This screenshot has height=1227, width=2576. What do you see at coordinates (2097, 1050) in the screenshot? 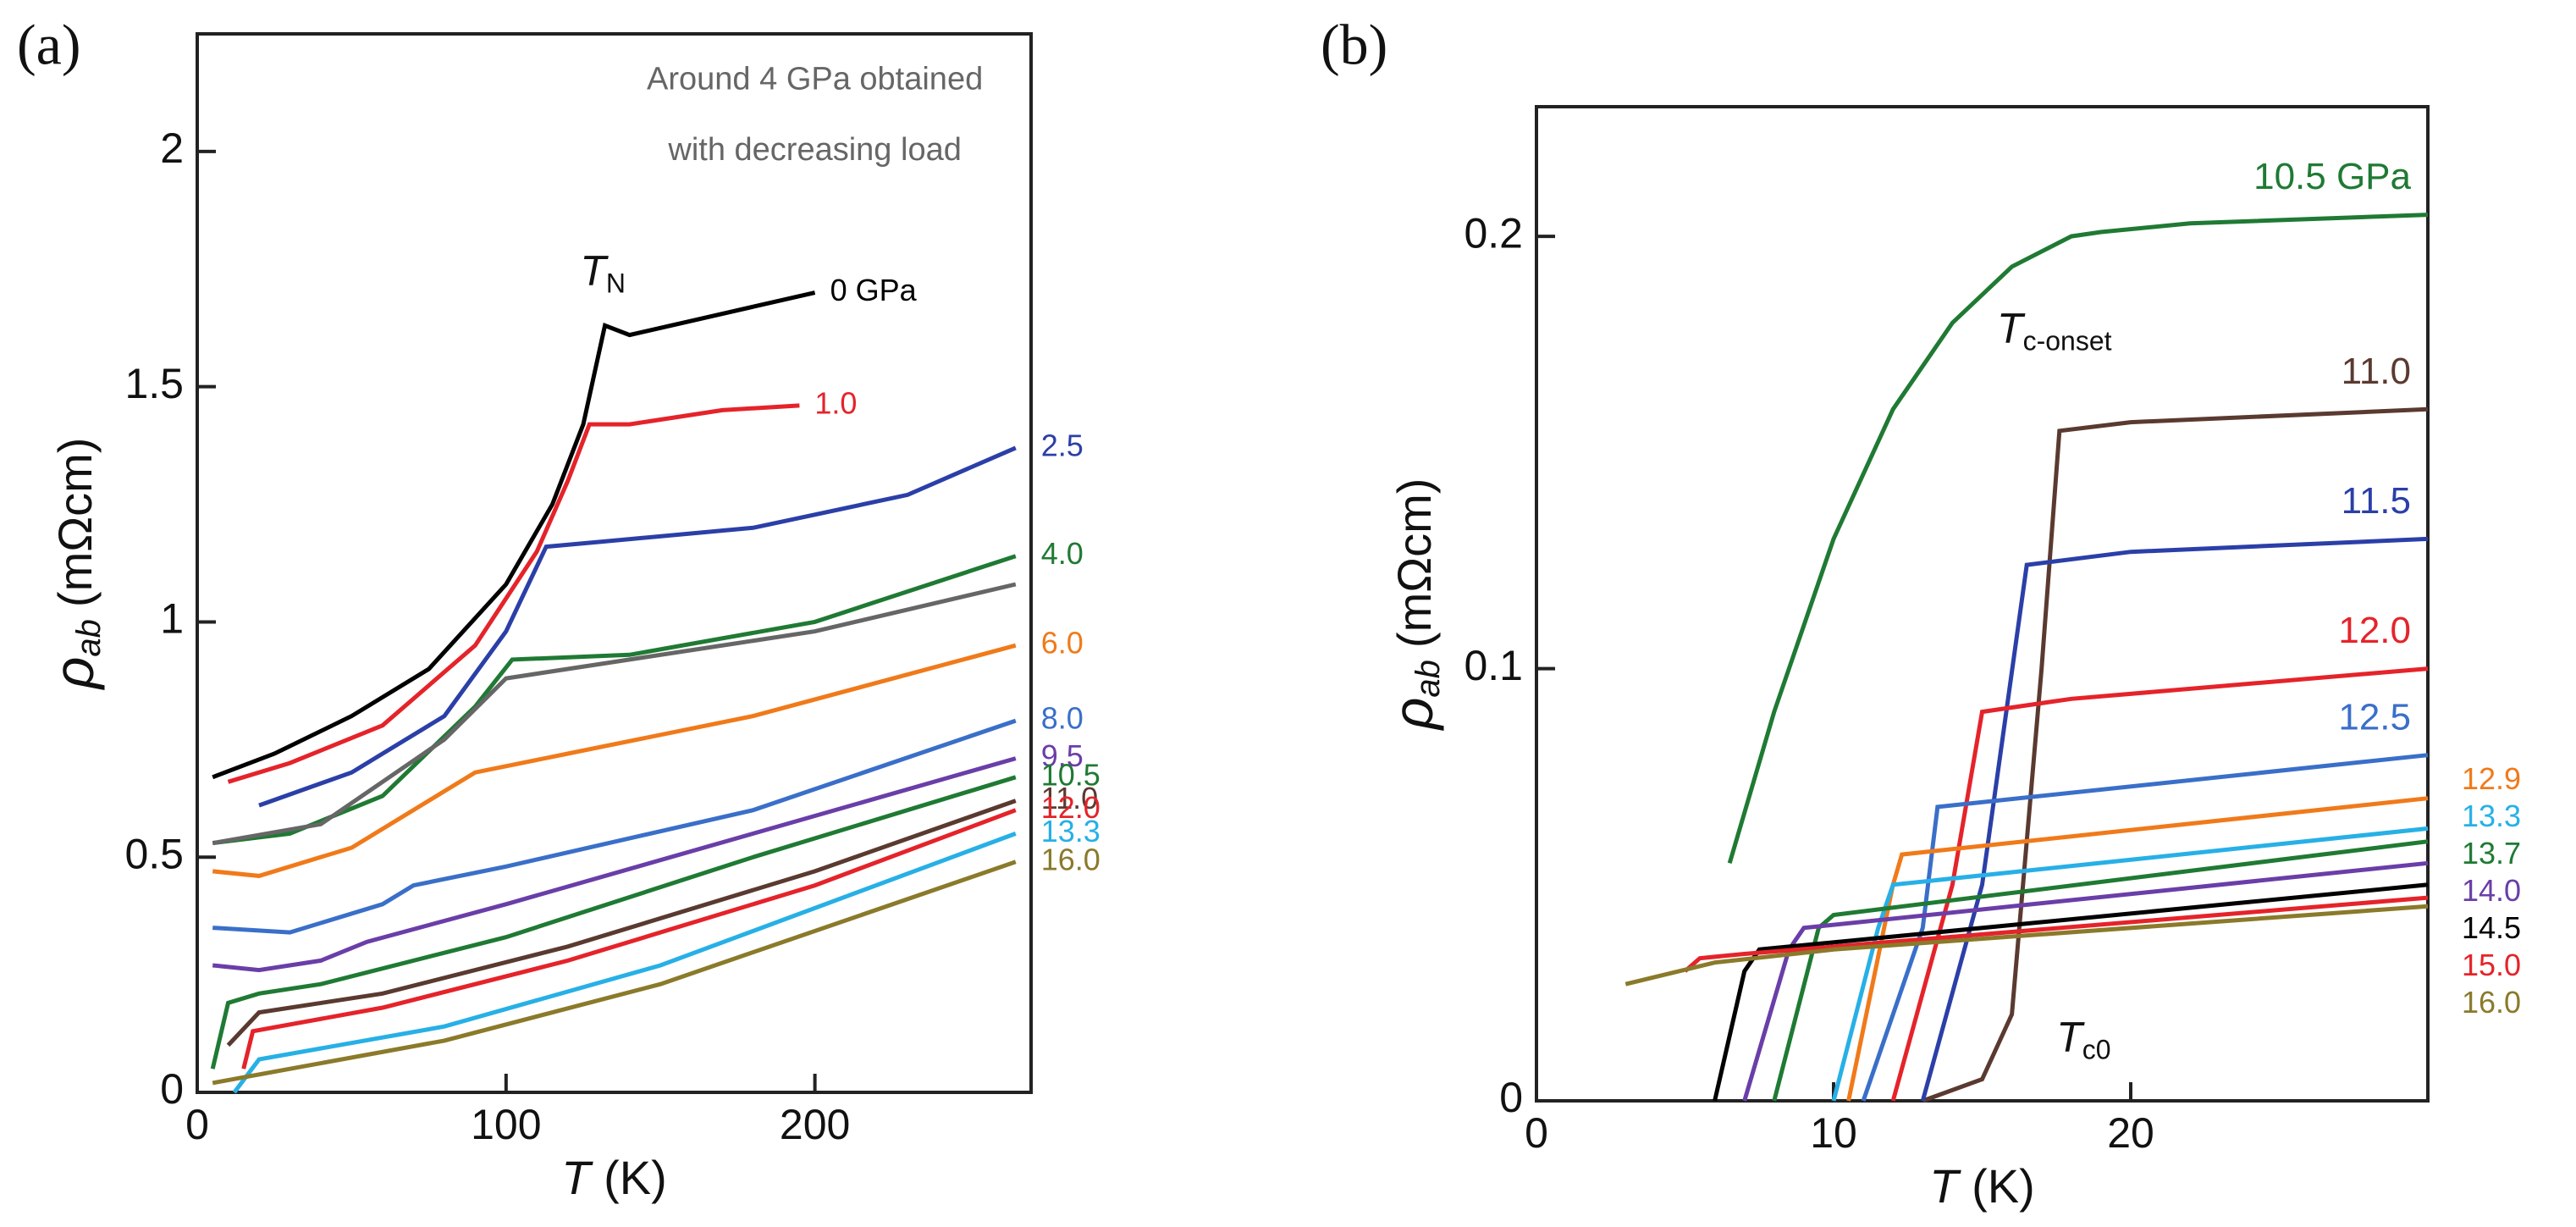
I see `annotation-sub: c0` at bounding box center [2097, 1050].